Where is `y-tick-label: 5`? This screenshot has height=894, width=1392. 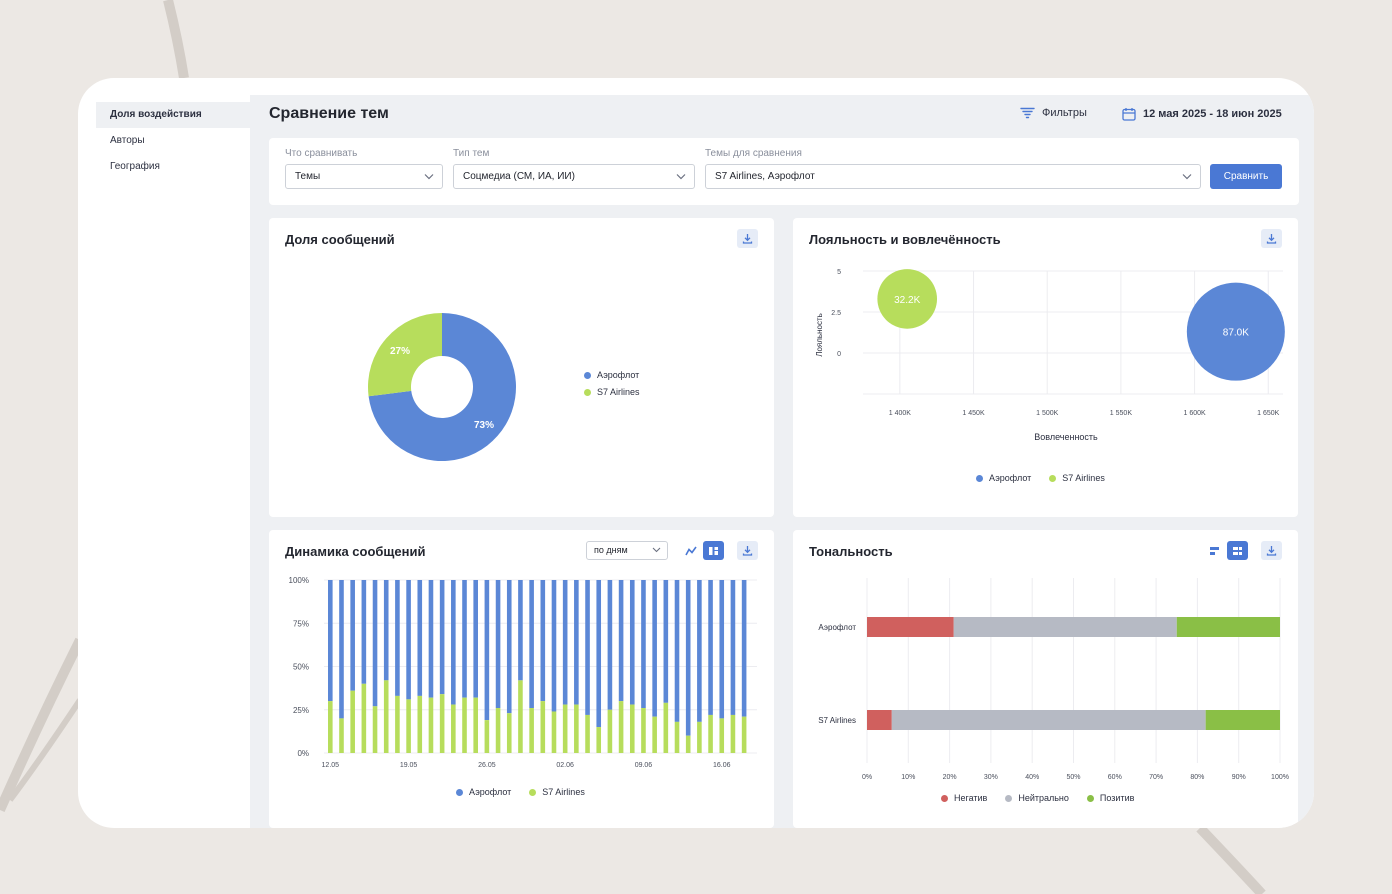 y-tick-label: 5 is located at coordinates (839, 272).